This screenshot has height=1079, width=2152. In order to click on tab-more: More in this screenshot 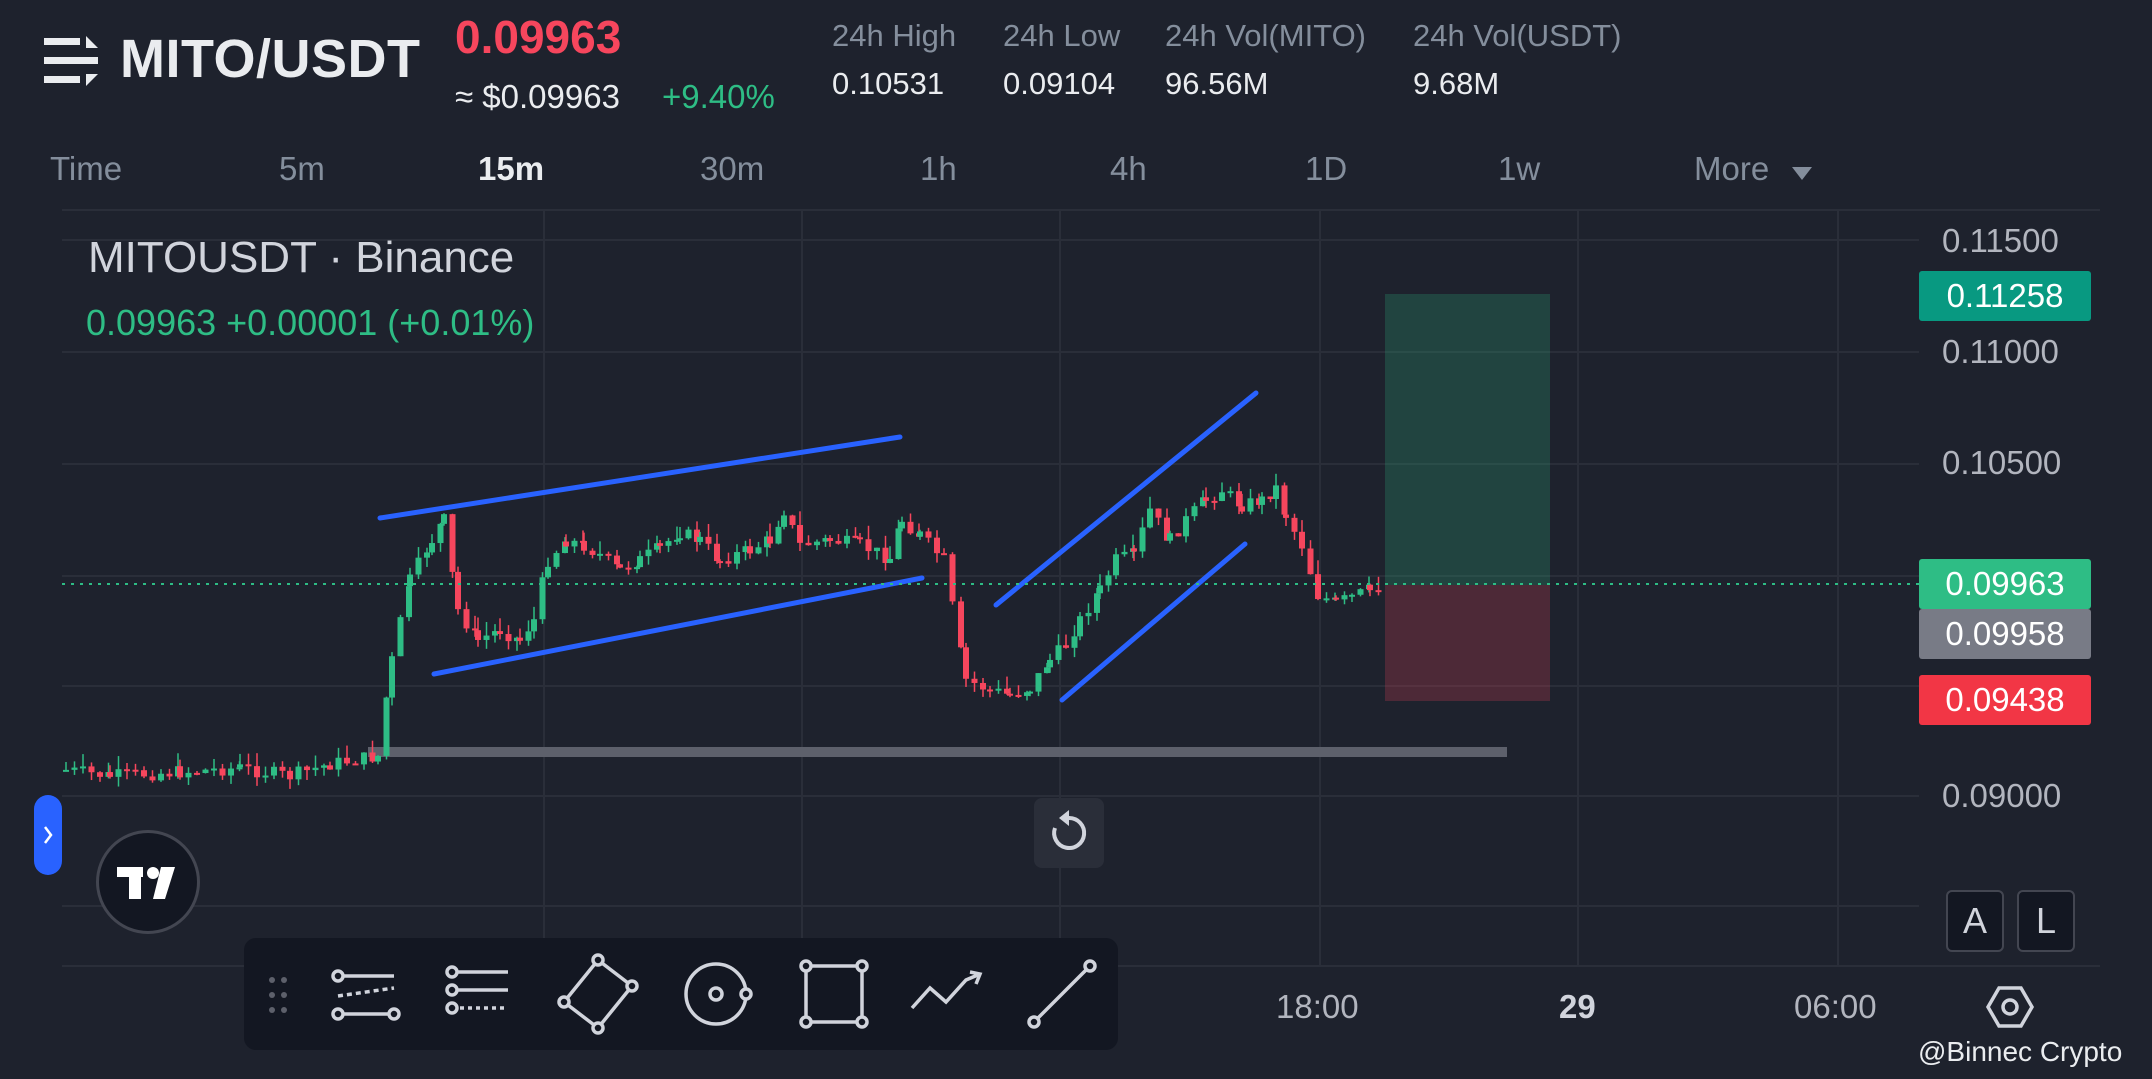, I will do `click(1732, 168)`.